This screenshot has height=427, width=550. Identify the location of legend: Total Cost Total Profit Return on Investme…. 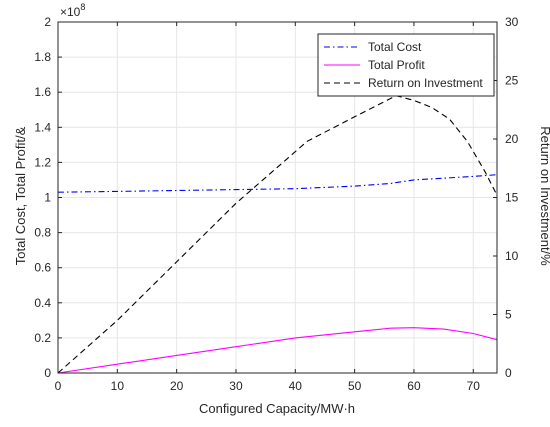
(406, 65).